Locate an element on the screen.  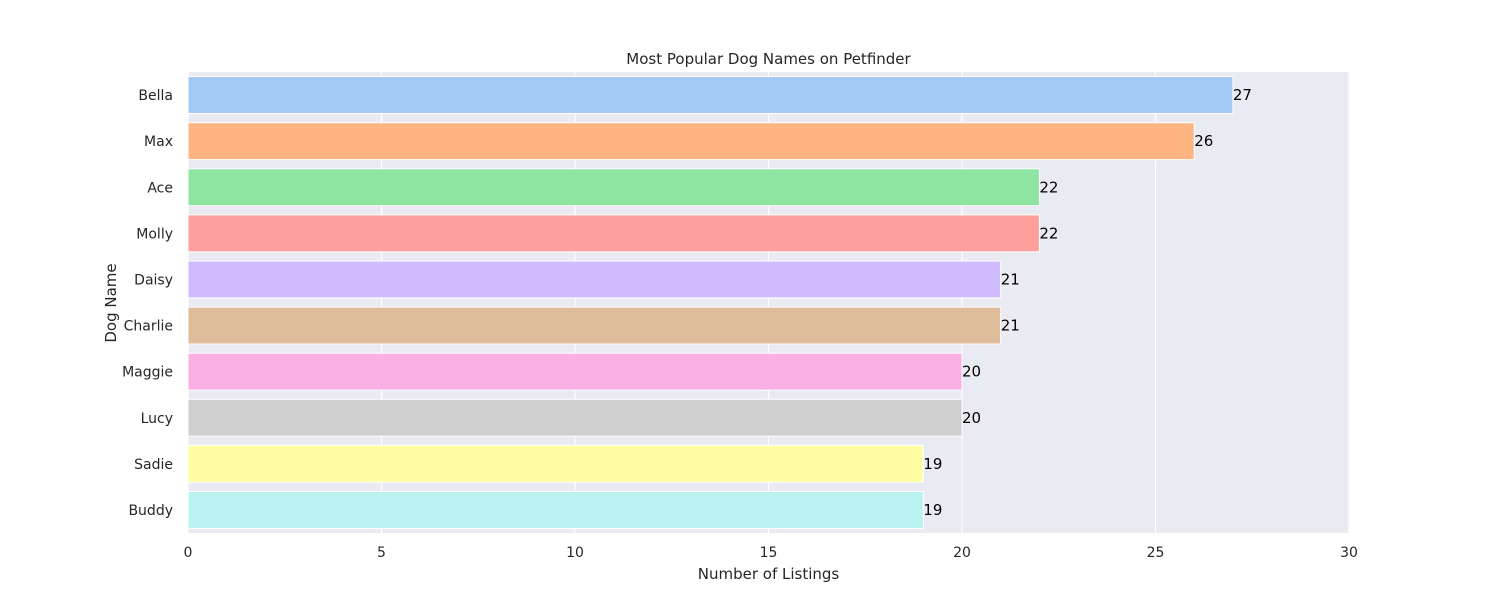
bar-maggie is located at coordinates (575, 371).